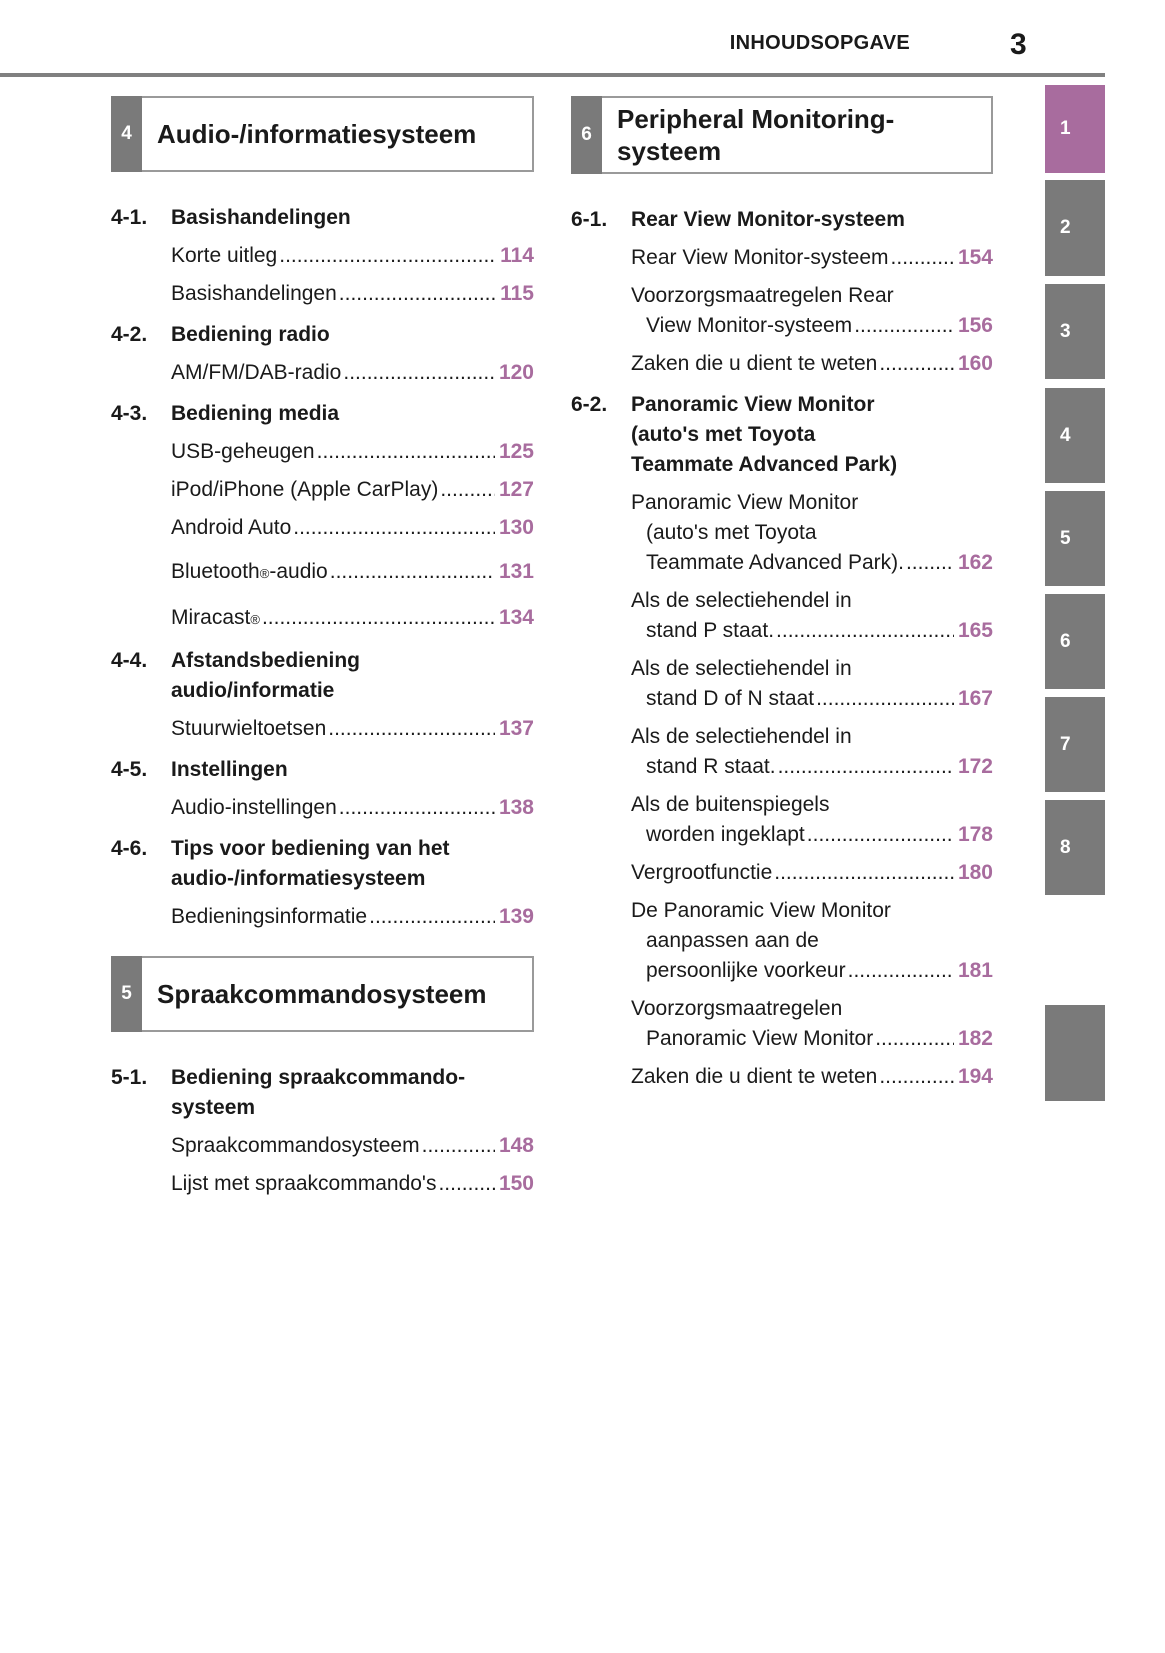 This screenshot has width=1165, height=1653. Describe the element at coordinates (975, 325) in the screenshot. I see `page-link: 156` at that location.